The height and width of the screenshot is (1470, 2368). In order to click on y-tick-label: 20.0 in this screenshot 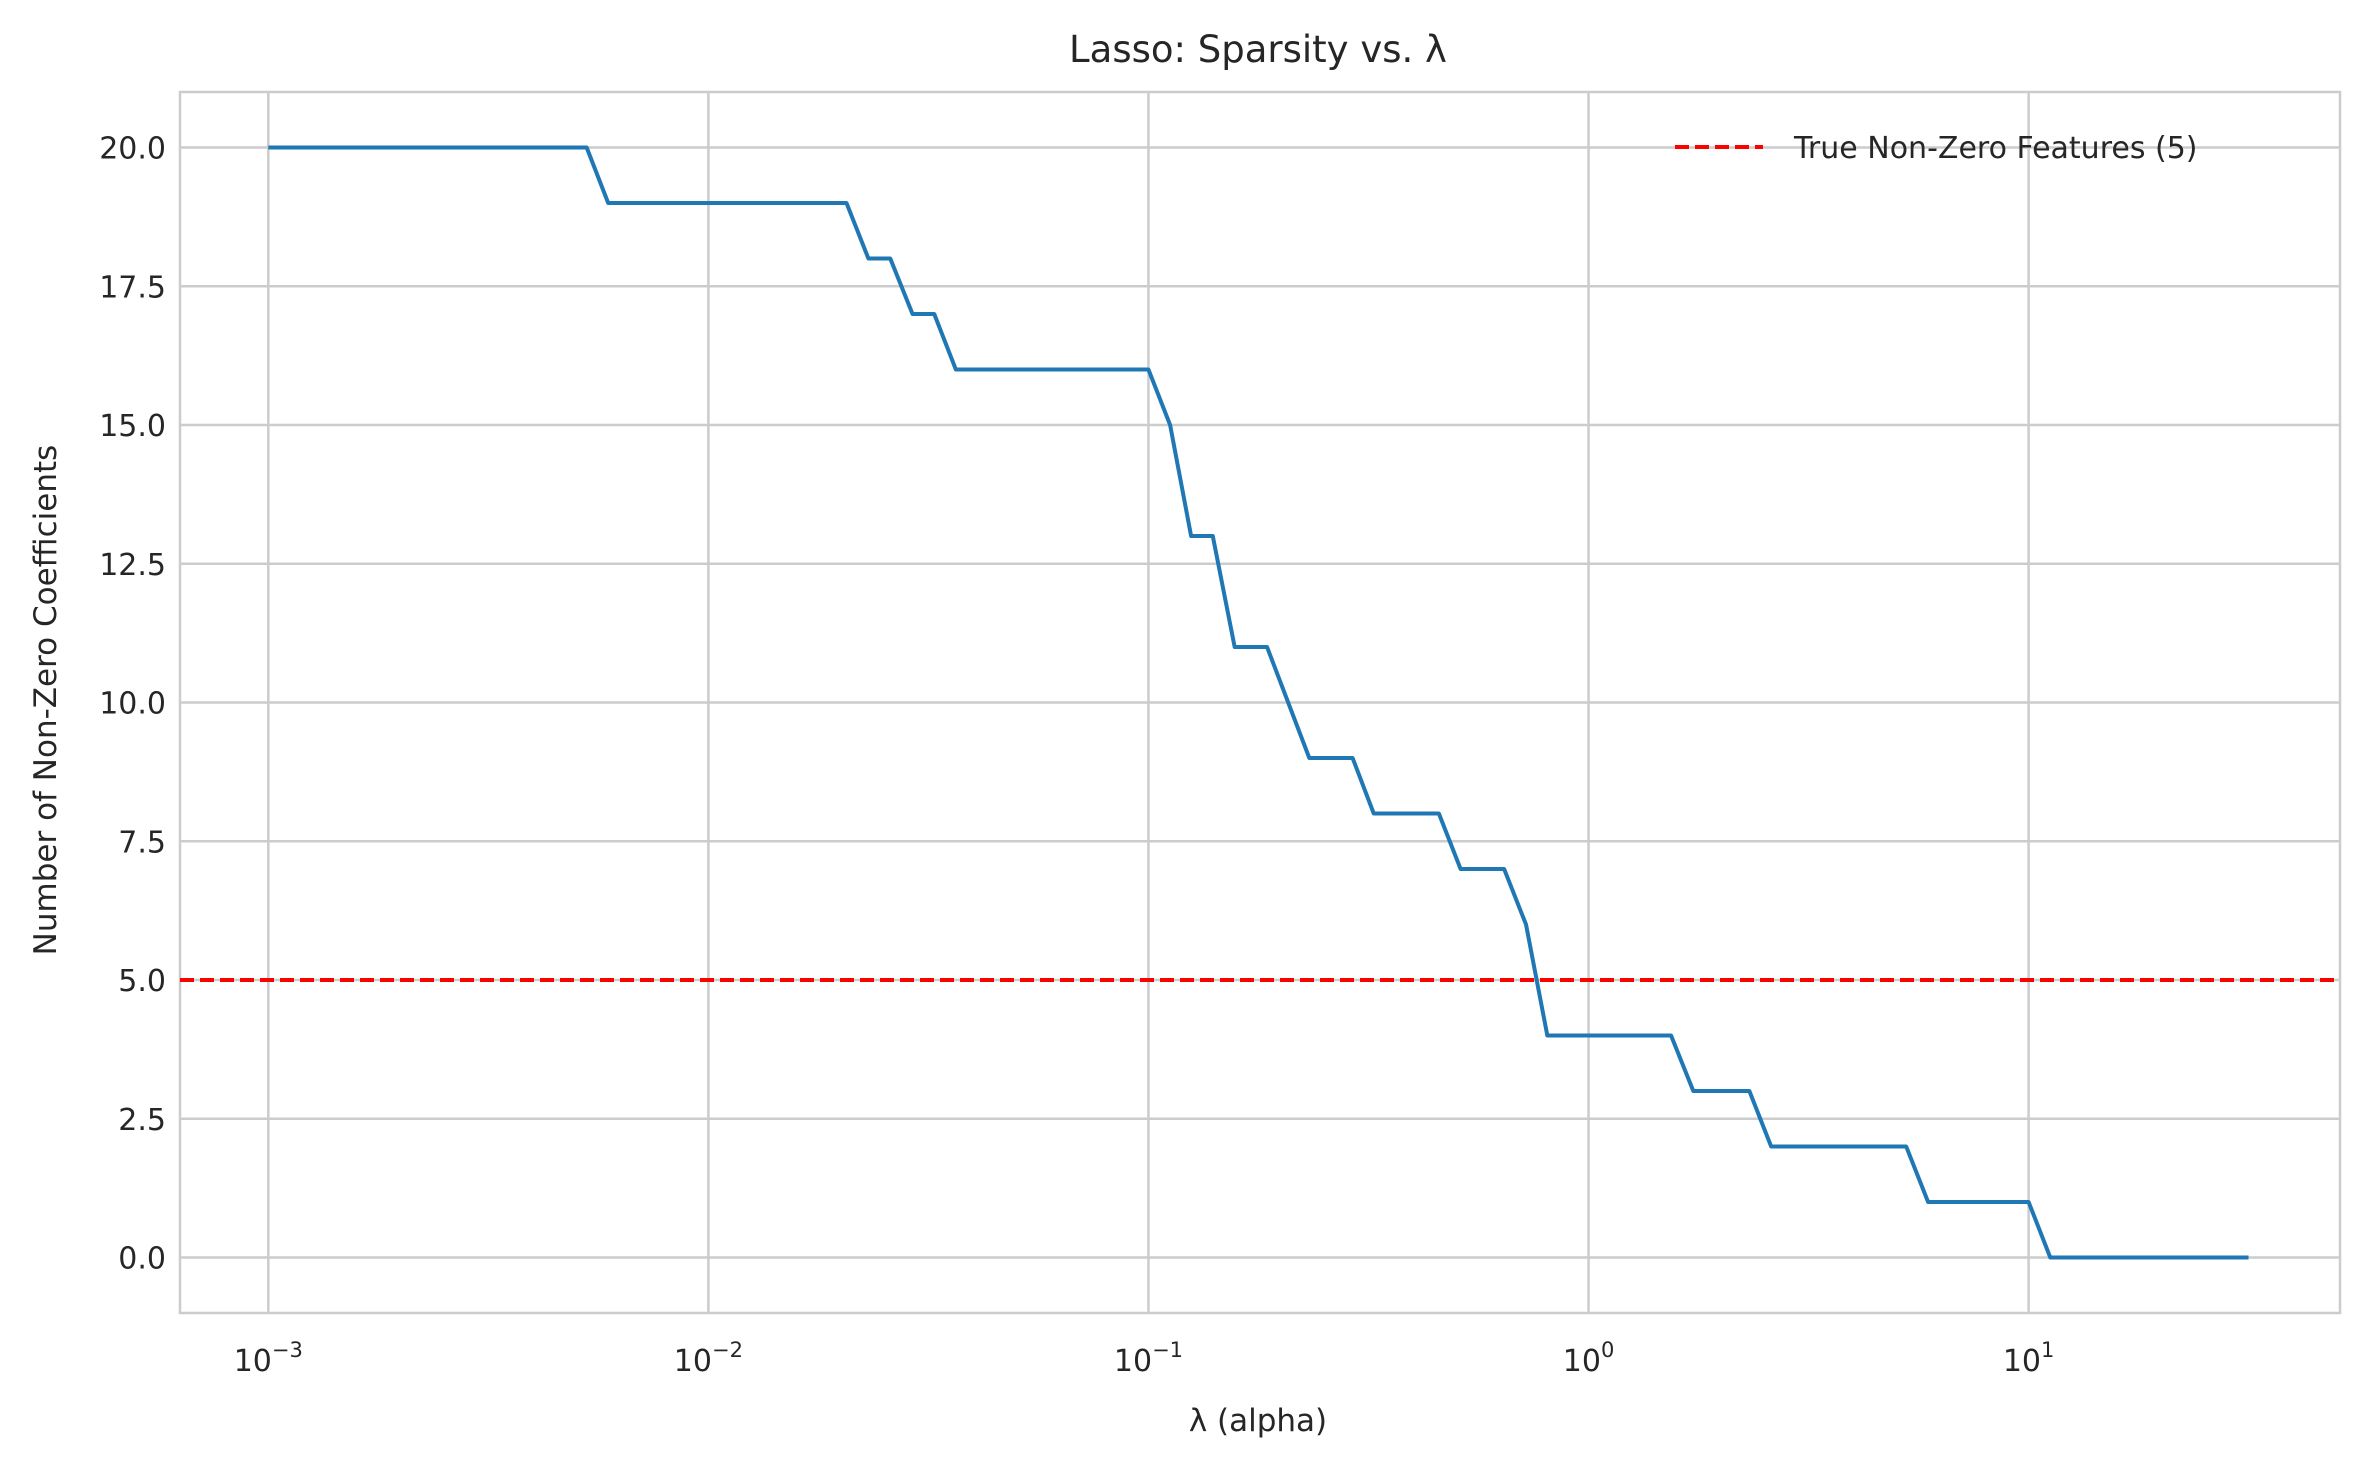, I will do `click(132, 149)`.